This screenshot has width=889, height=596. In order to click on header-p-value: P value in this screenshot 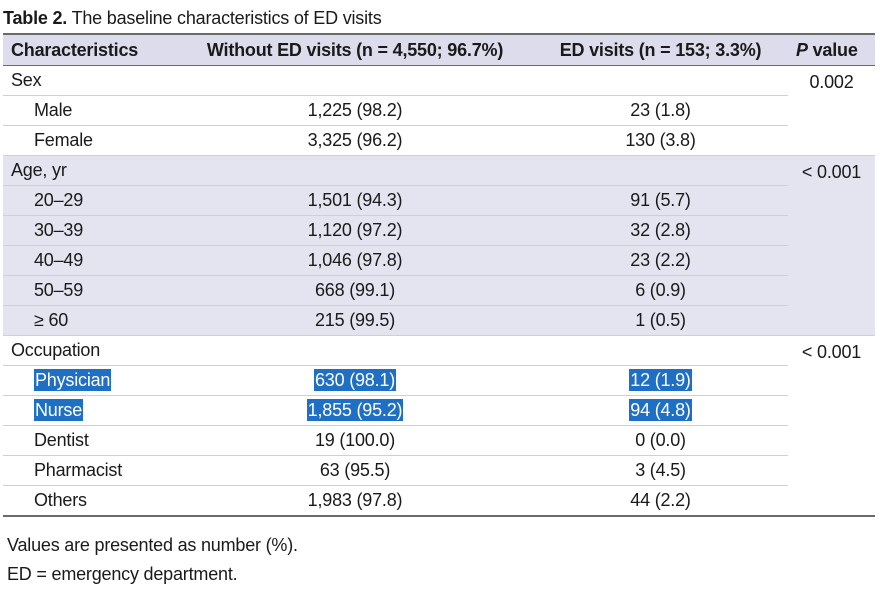, I will do `click(831, 50)`.